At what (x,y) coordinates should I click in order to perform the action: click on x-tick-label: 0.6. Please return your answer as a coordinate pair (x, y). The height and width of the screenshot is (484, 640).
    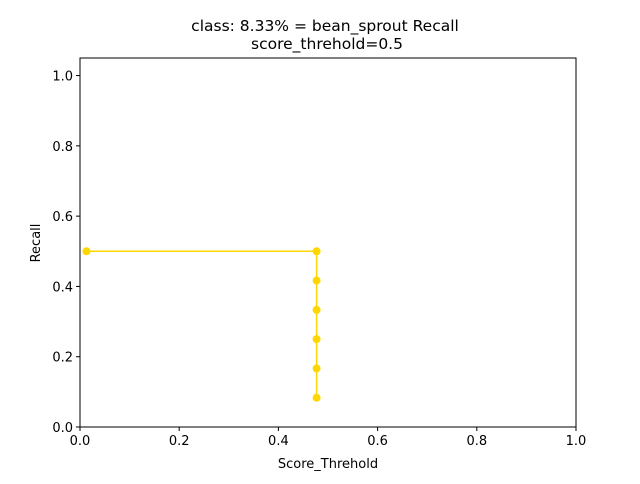
    Looking at the image, I should click on (377, 441).